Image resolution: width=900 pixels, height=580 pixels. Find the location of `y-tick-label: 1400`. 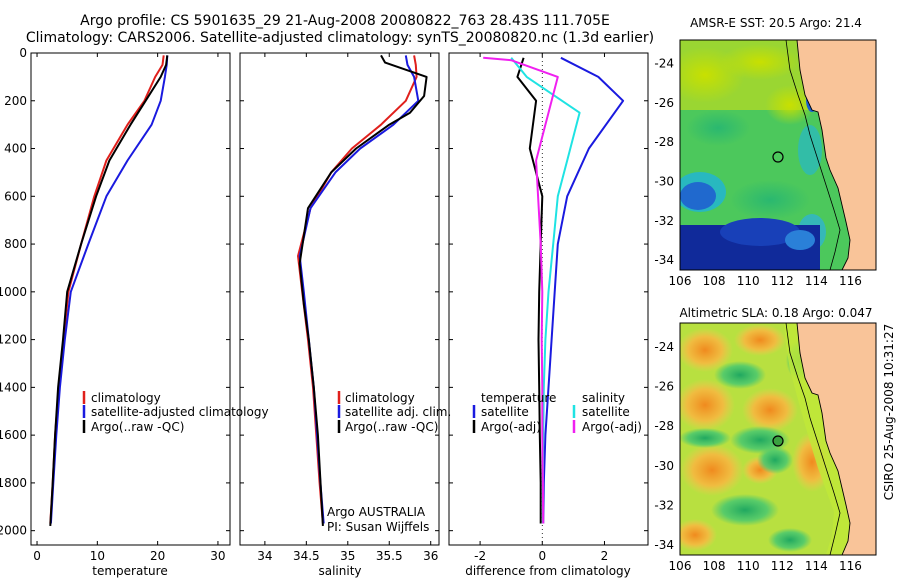

y-tick-label: 1400 is located at coordinates (13, 387).